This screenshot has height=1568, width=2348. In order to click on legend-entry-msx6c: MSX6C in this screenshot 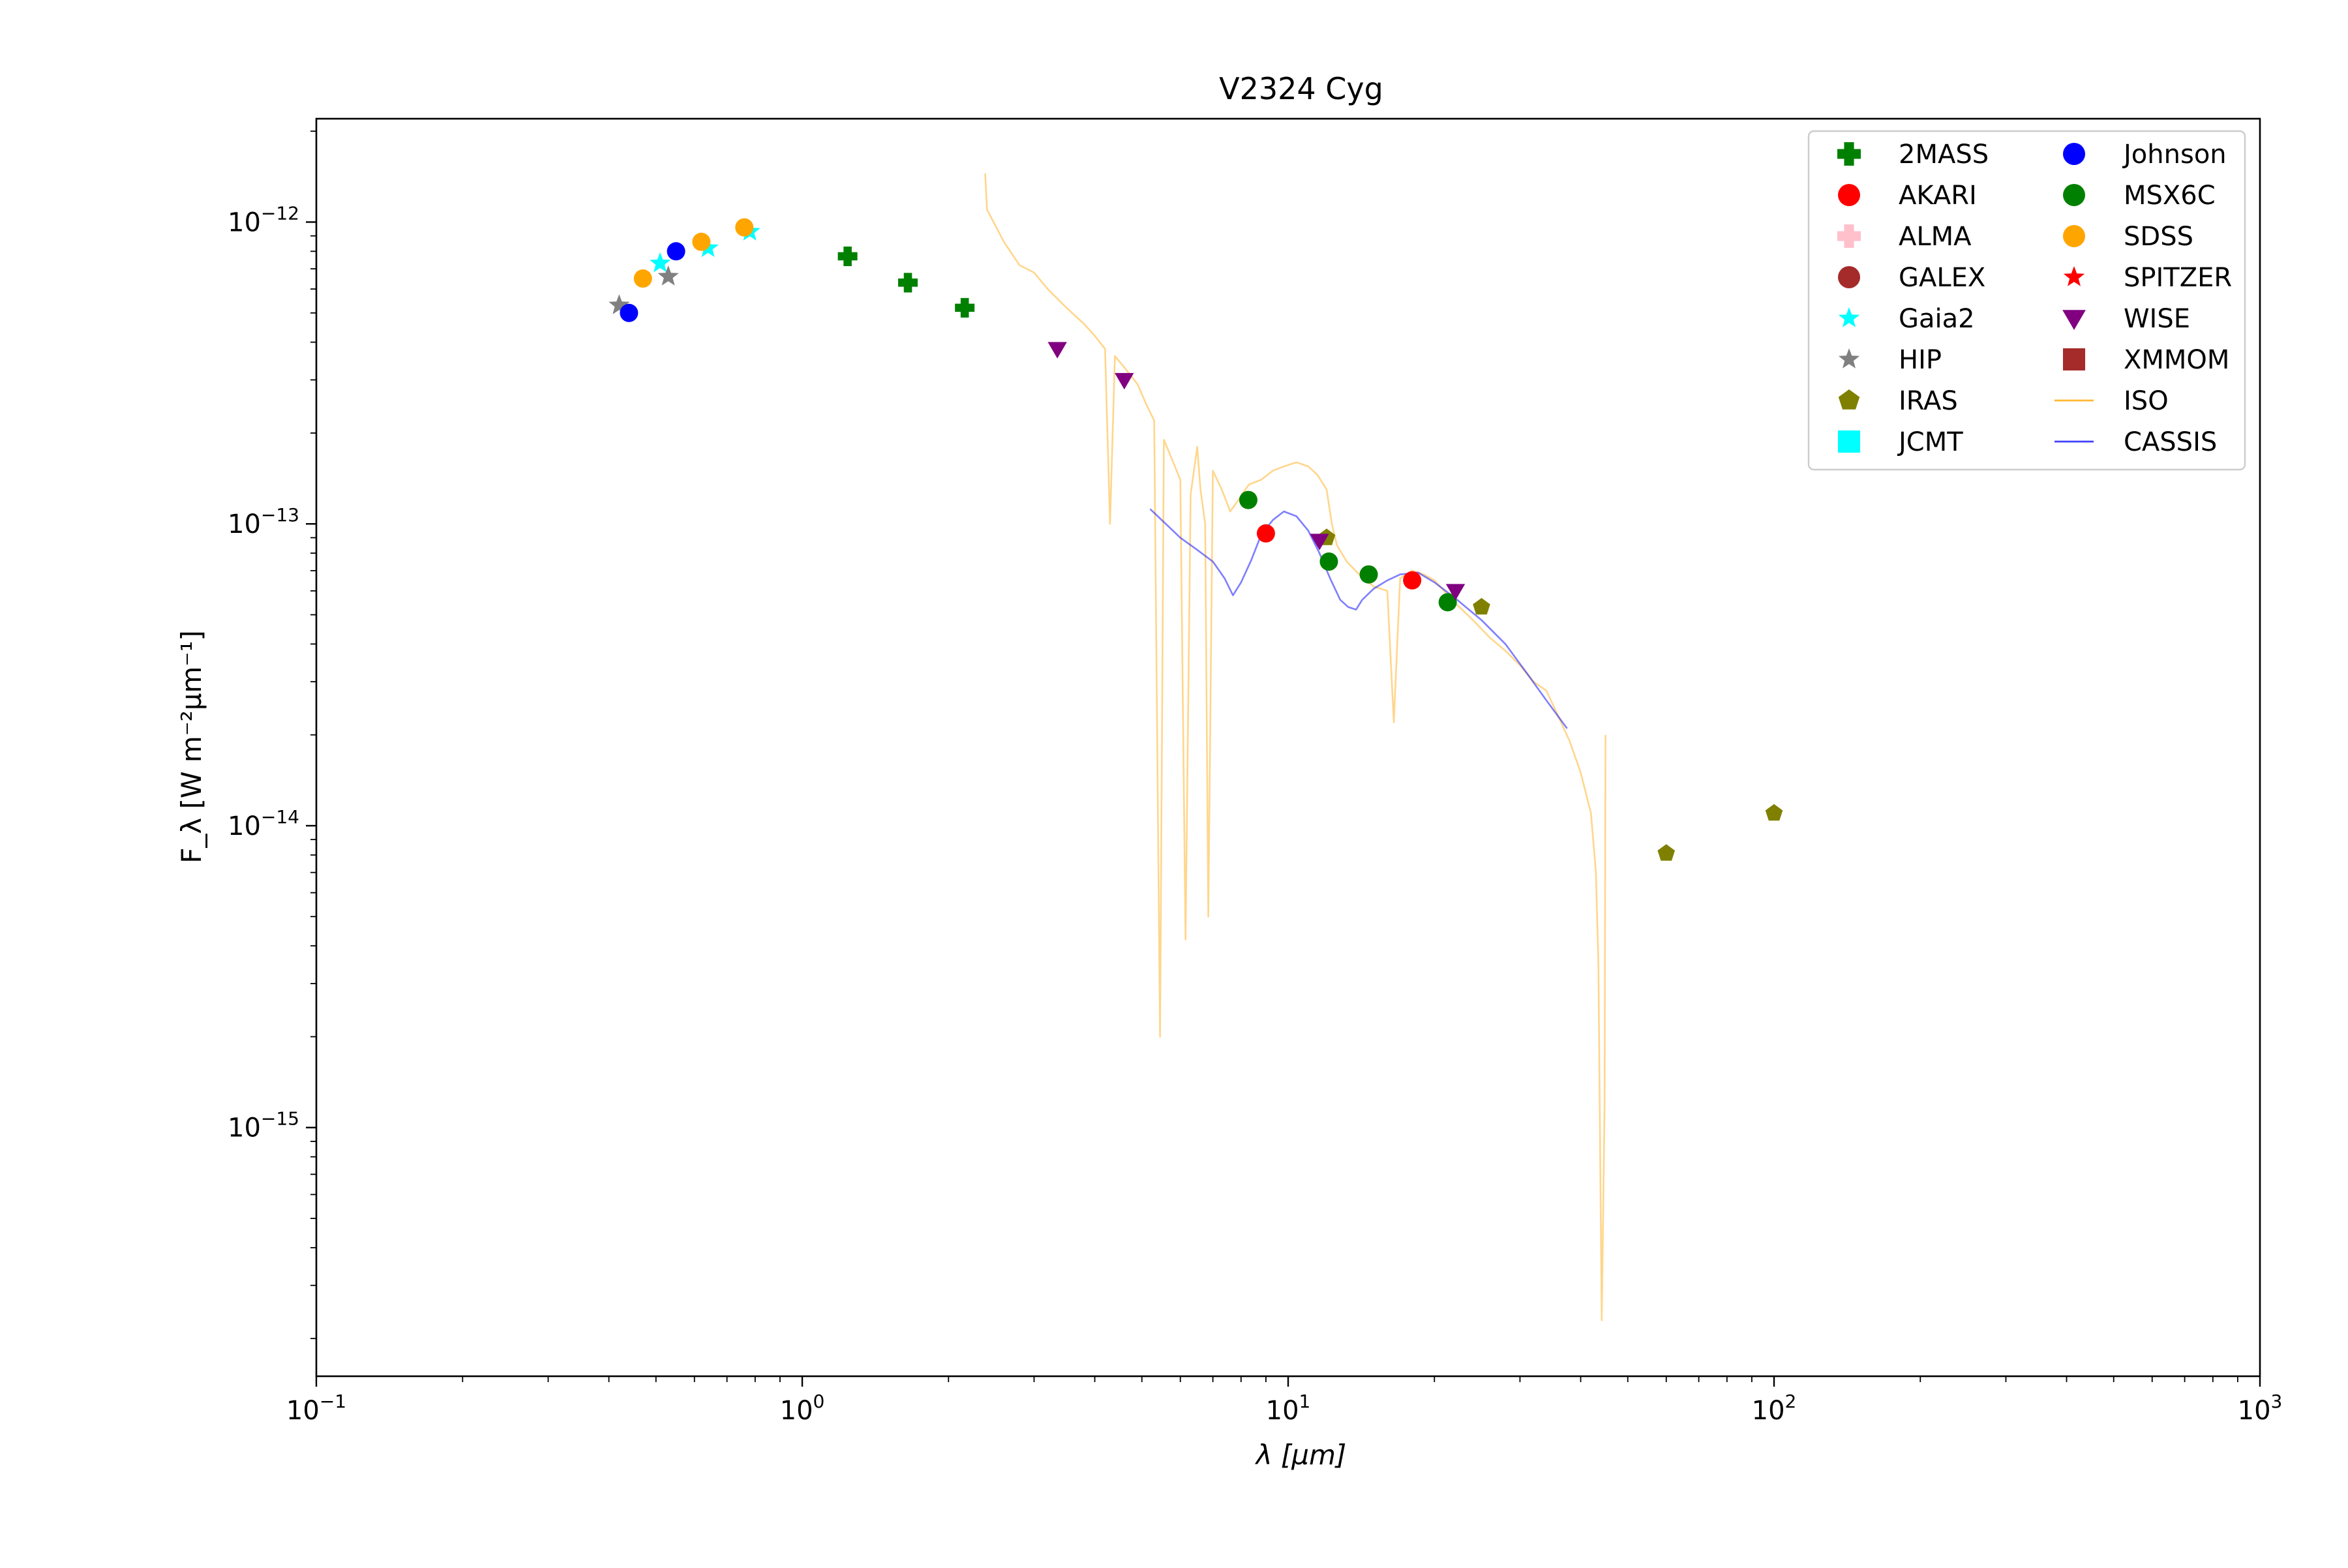, I will do `click(2139, 196)`.